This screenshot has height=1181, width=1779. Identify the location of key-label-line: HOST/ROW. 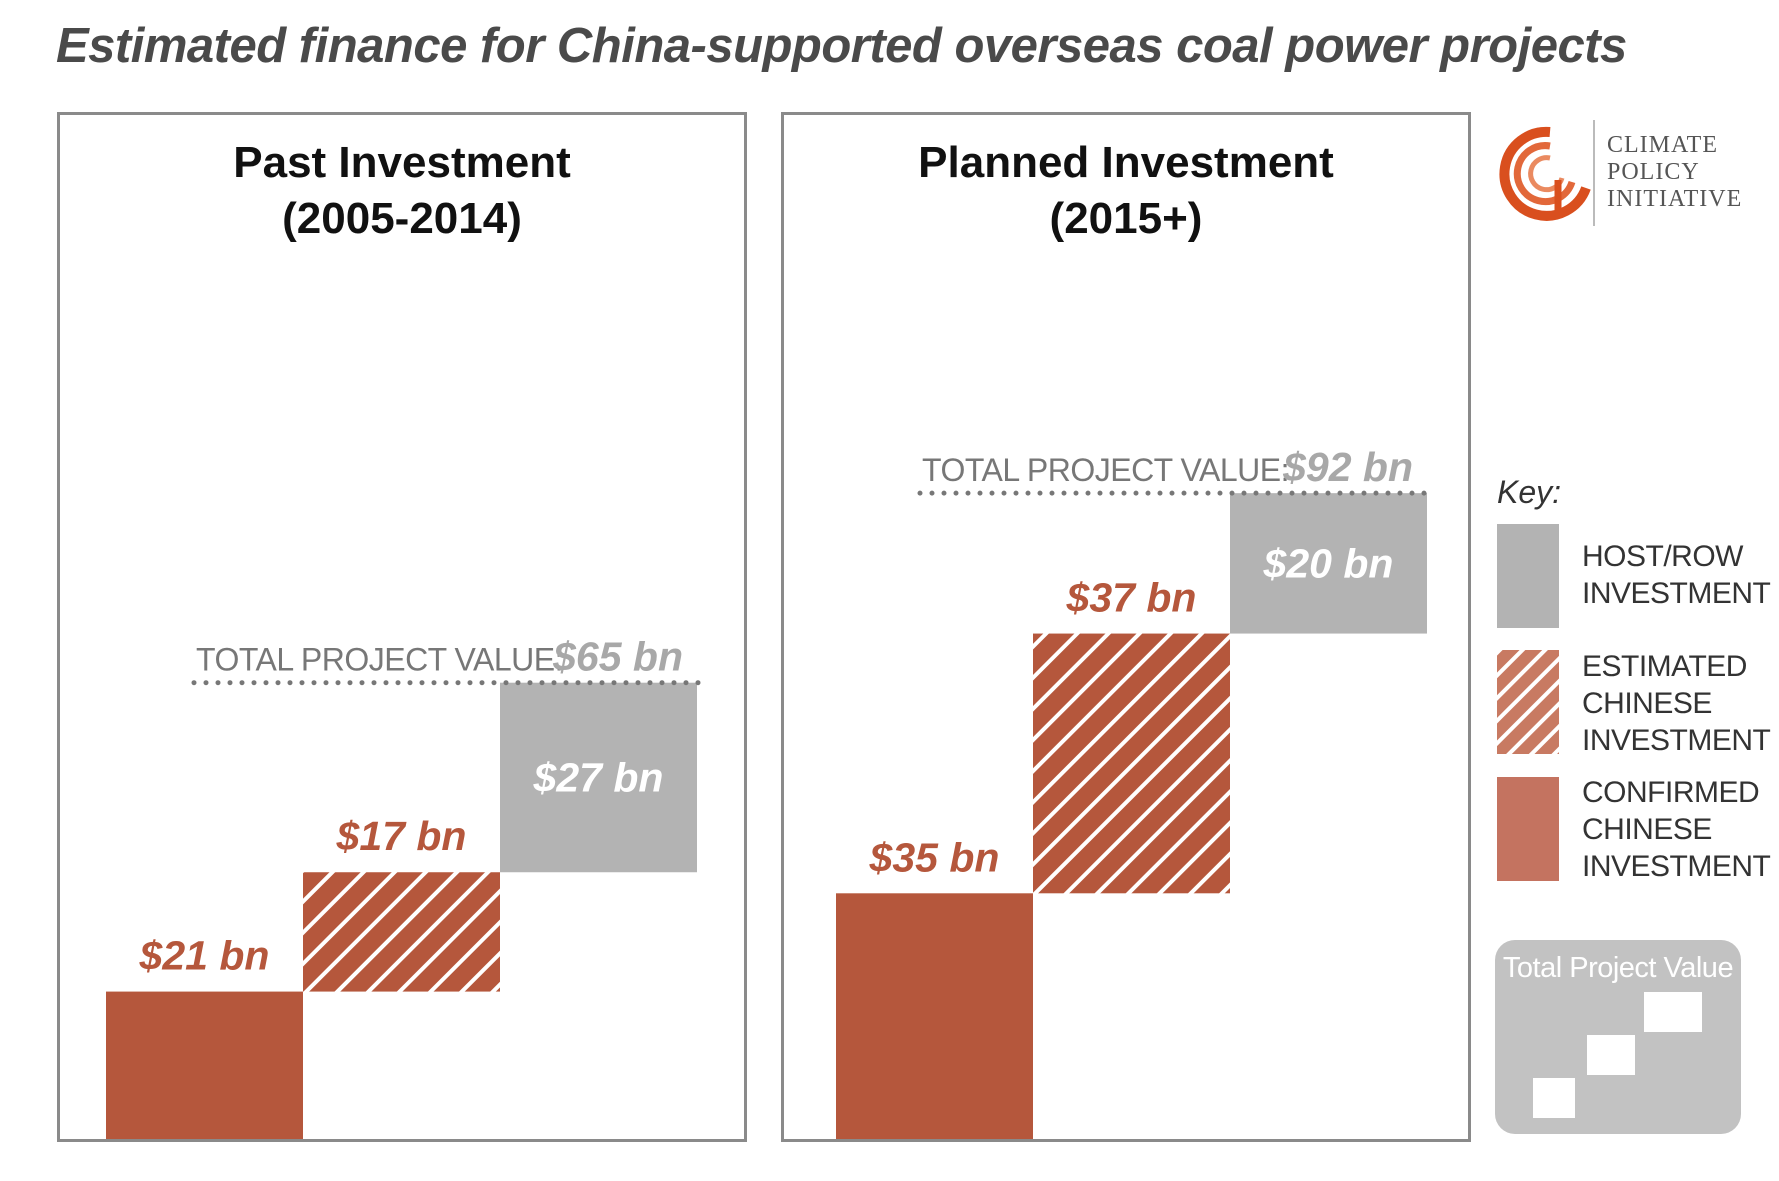
(1663, 556).